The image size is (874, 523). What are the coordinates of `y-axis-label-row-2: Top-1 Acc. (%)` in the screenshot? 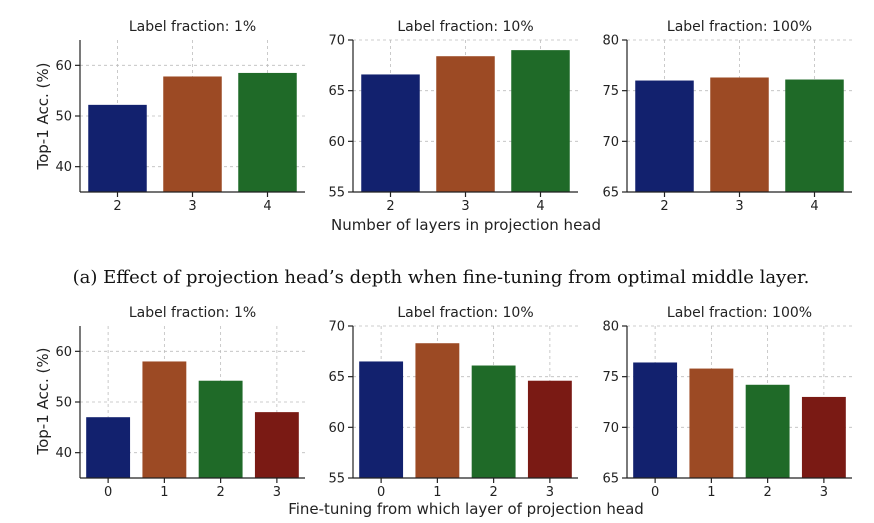 It's located at (43, 401).